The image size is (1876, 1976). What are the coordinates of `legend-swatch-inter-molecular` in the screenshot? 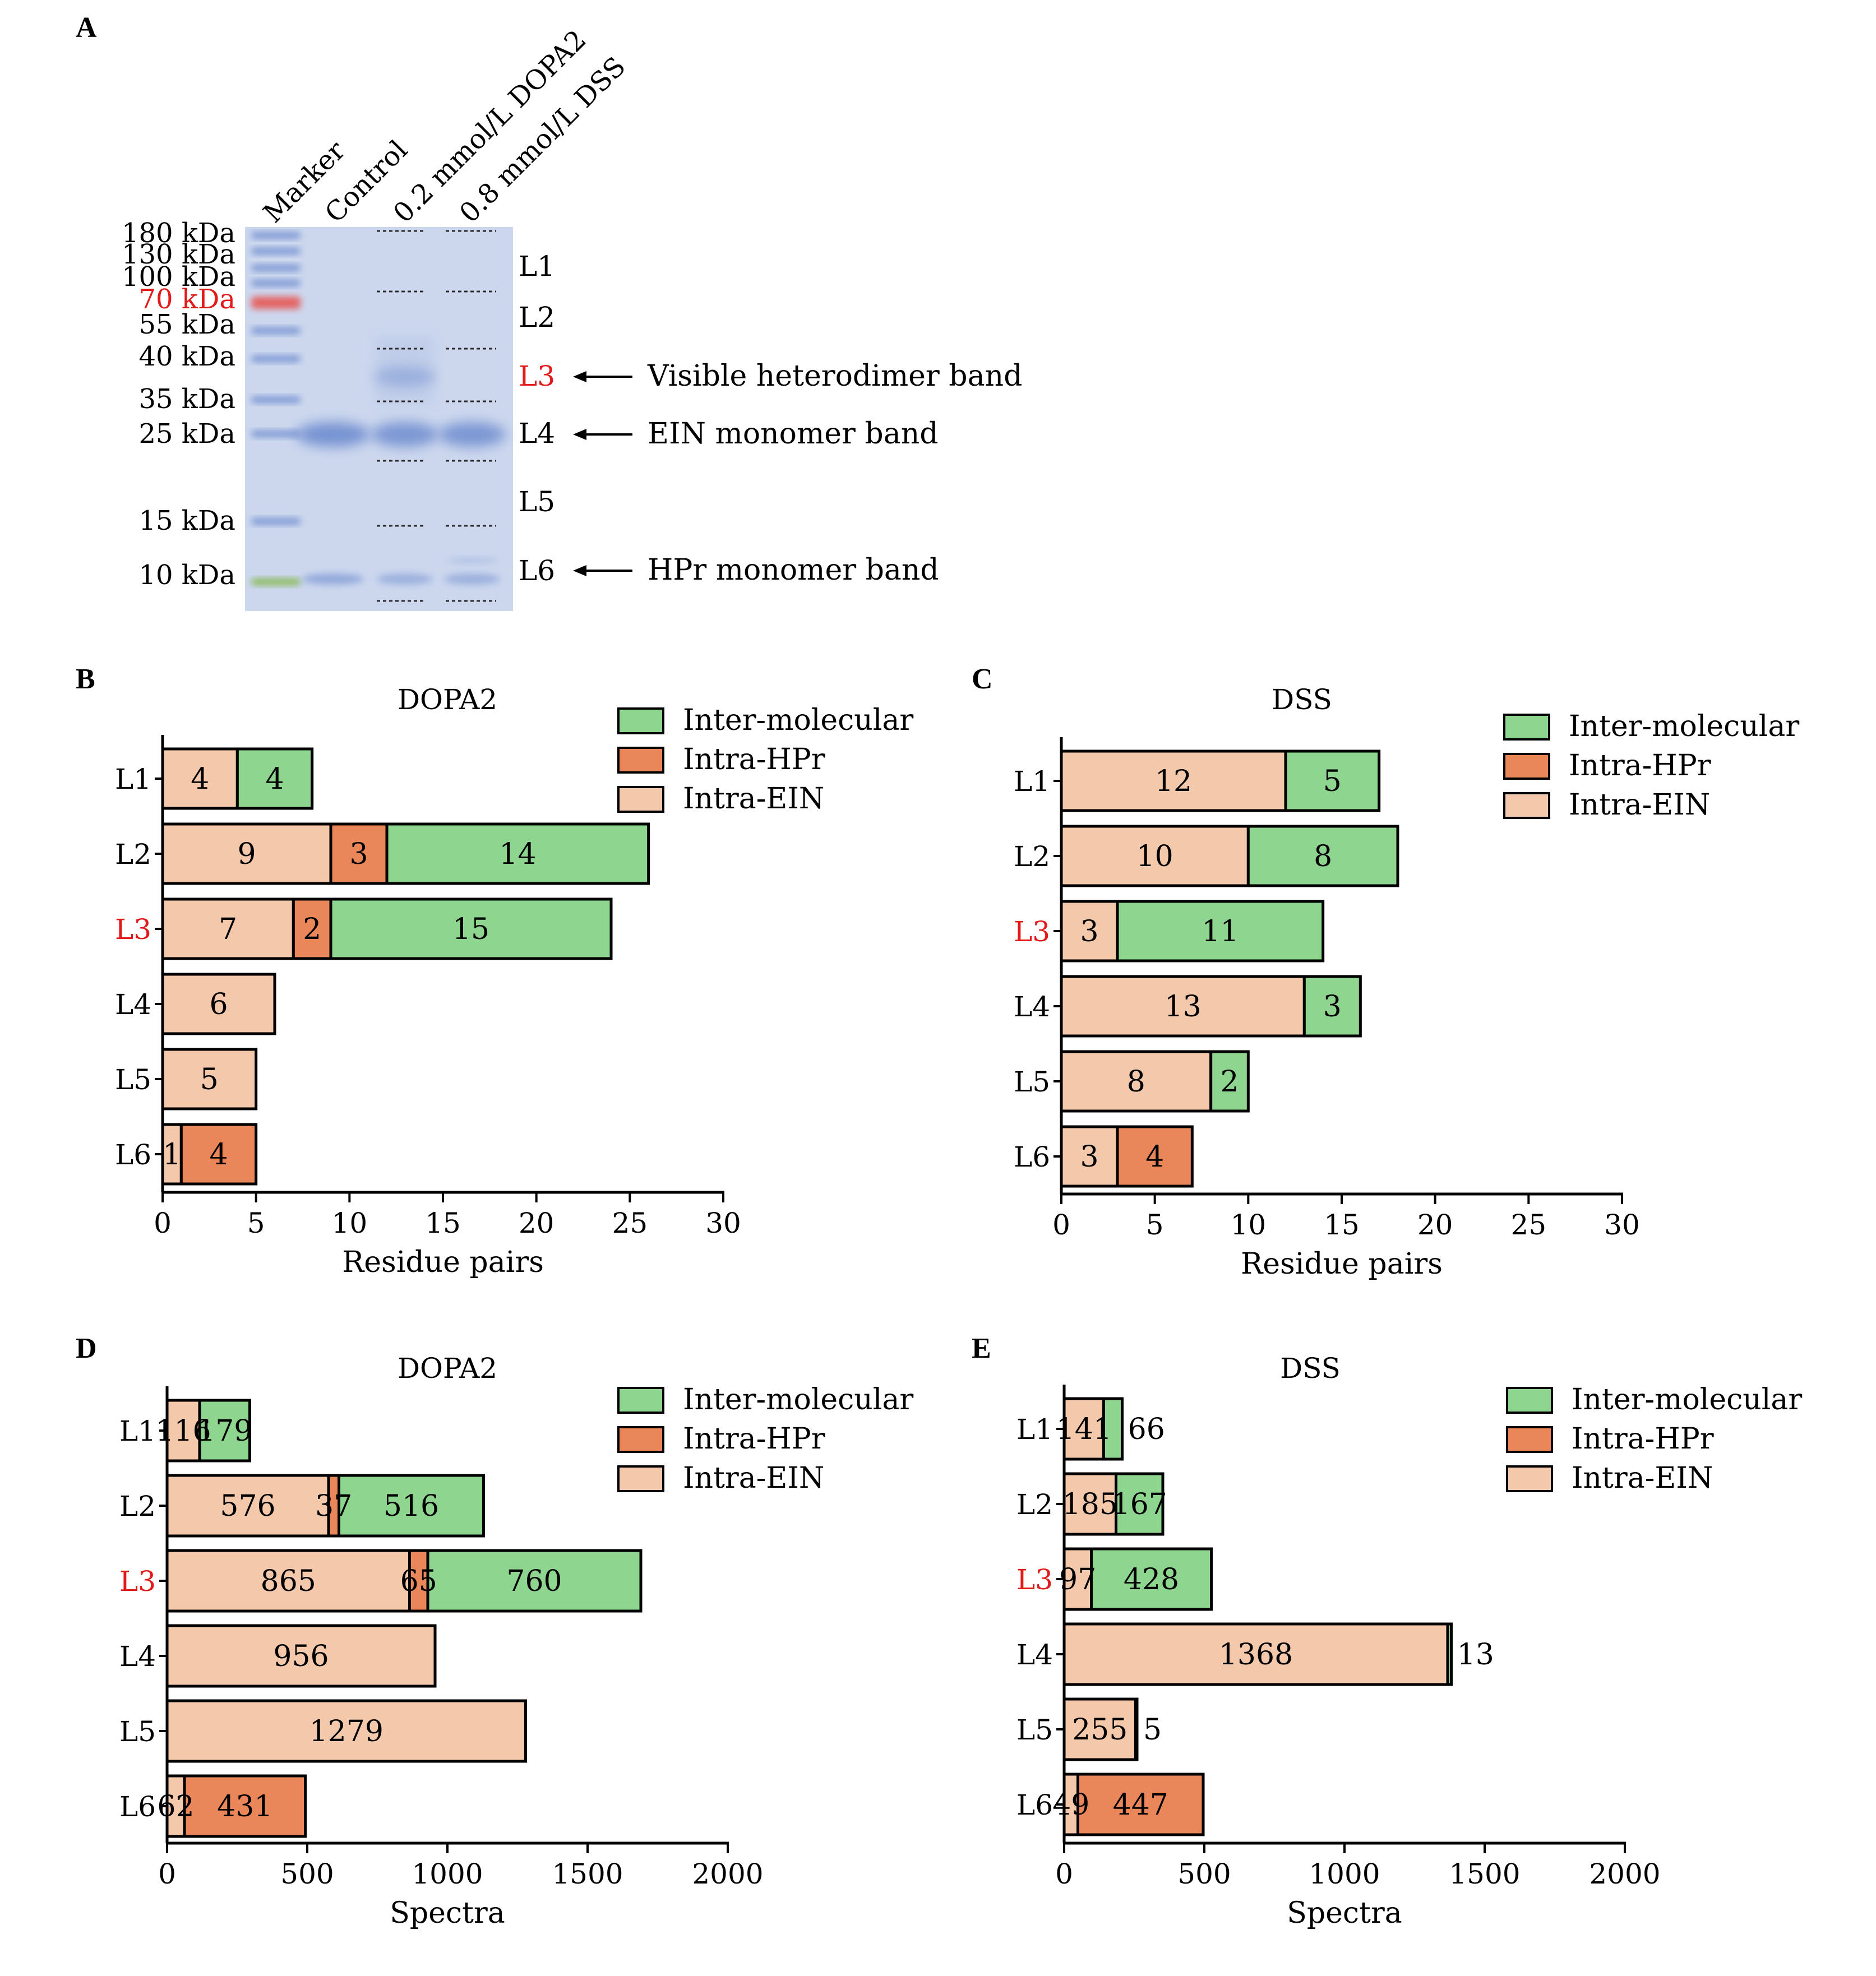 It's located at (640, 1400).